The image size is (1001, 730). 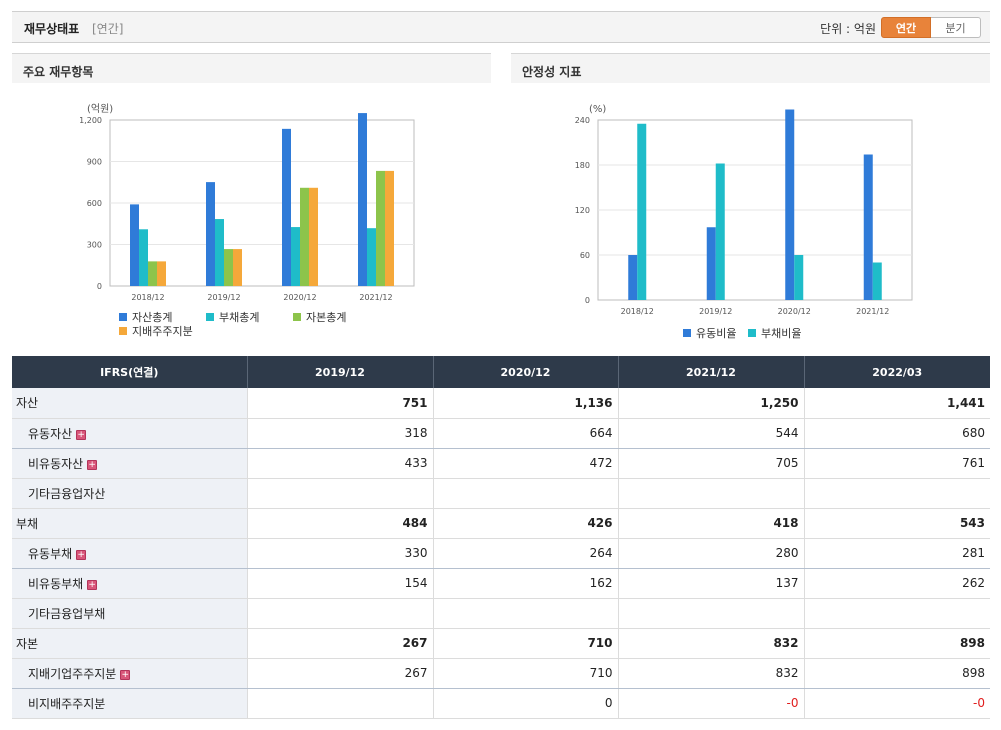 What do you see at coordinates (501, 643) in the screenshot?
I see `table-row: 자본 267 710 832 898` at bounding box center [501, 643].